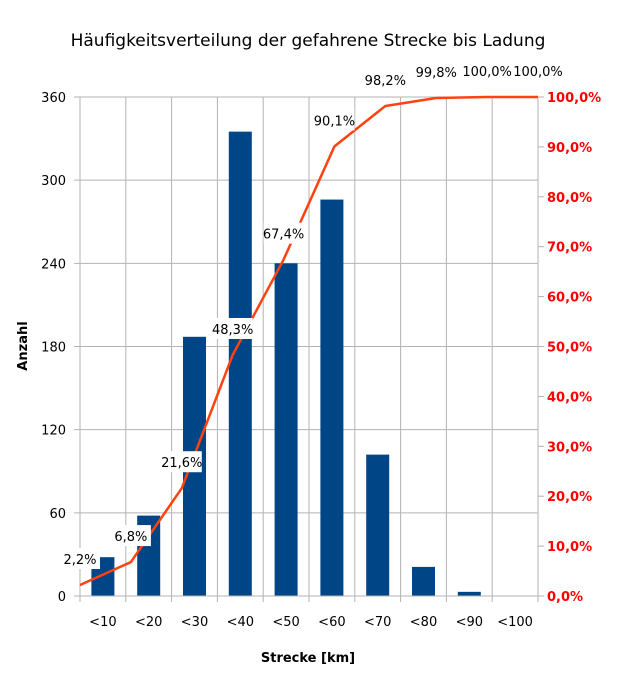 This screenshot has height=688, width=620. I want to click on x-tick-label: <70, so click(377, 622).